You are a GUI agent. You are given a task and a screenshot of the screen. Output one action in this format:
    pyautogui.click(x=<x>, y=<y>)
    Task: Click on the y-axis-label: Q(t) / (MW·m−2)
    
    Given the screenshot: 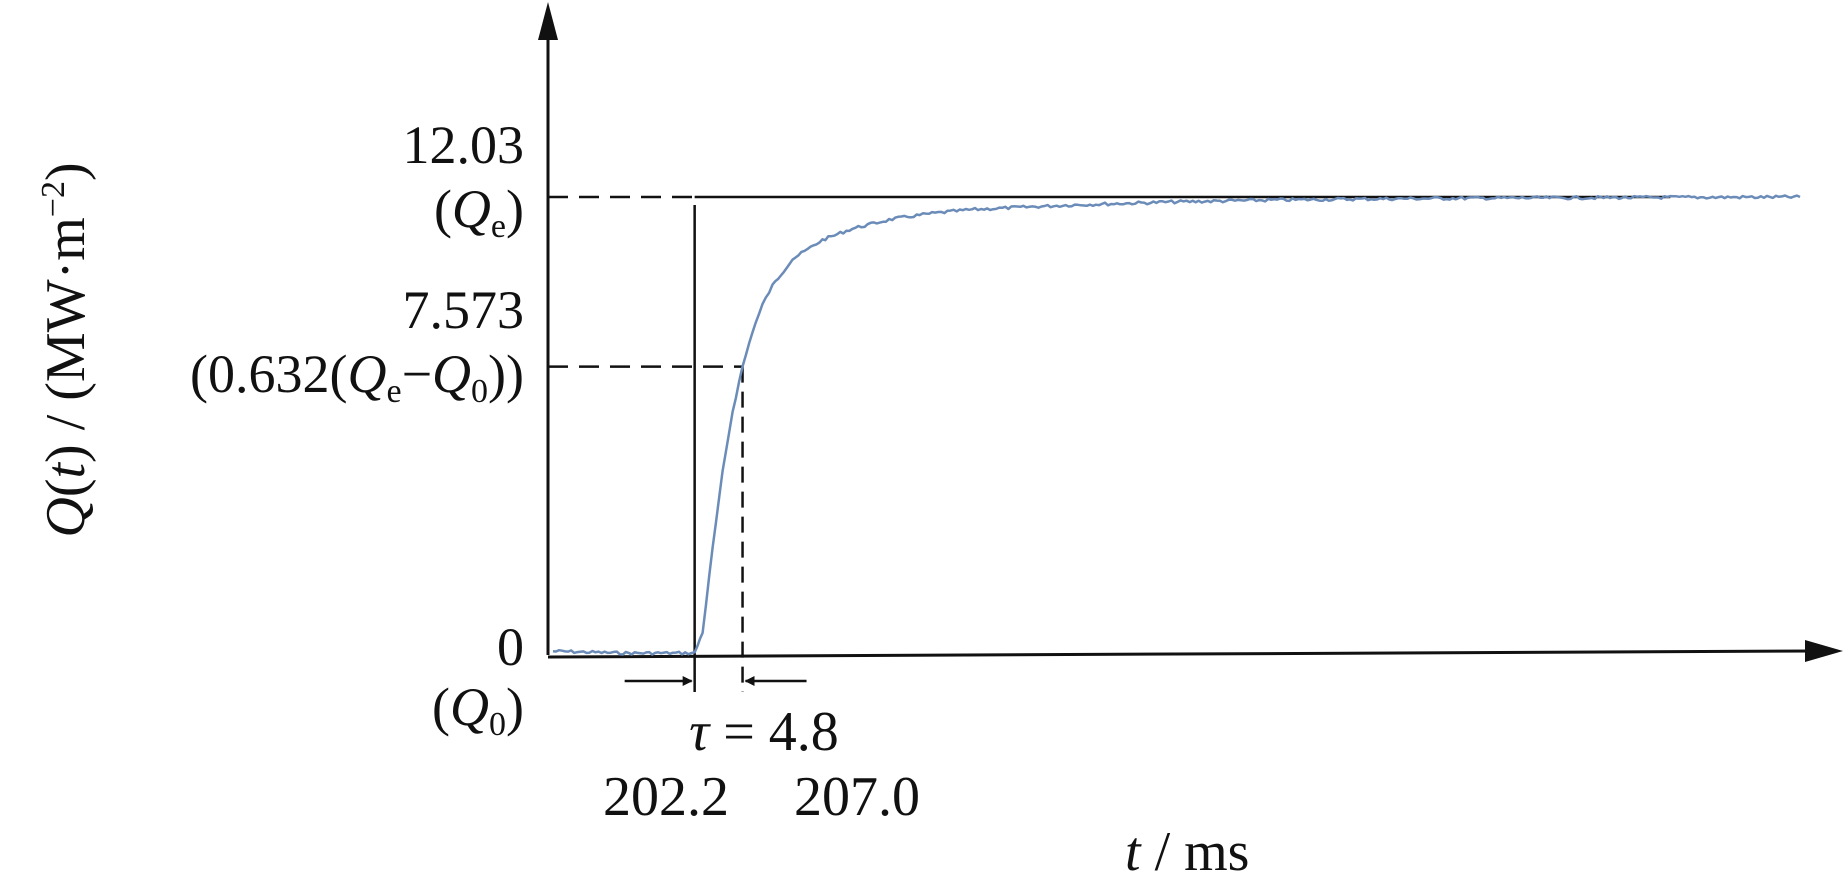 What is the action you would take?
    pyautogui.click(x=66, y=349)
    